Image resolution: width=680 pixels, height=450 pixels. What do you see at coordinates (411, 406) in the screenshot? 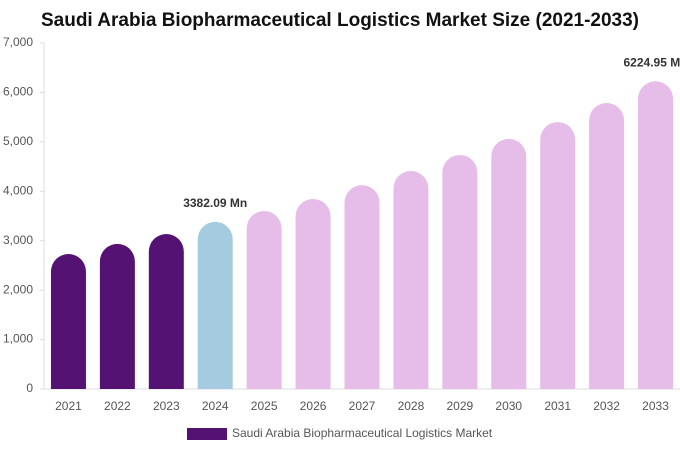
I see `x-tick-label: 2028` at bounding box center [411, 406].